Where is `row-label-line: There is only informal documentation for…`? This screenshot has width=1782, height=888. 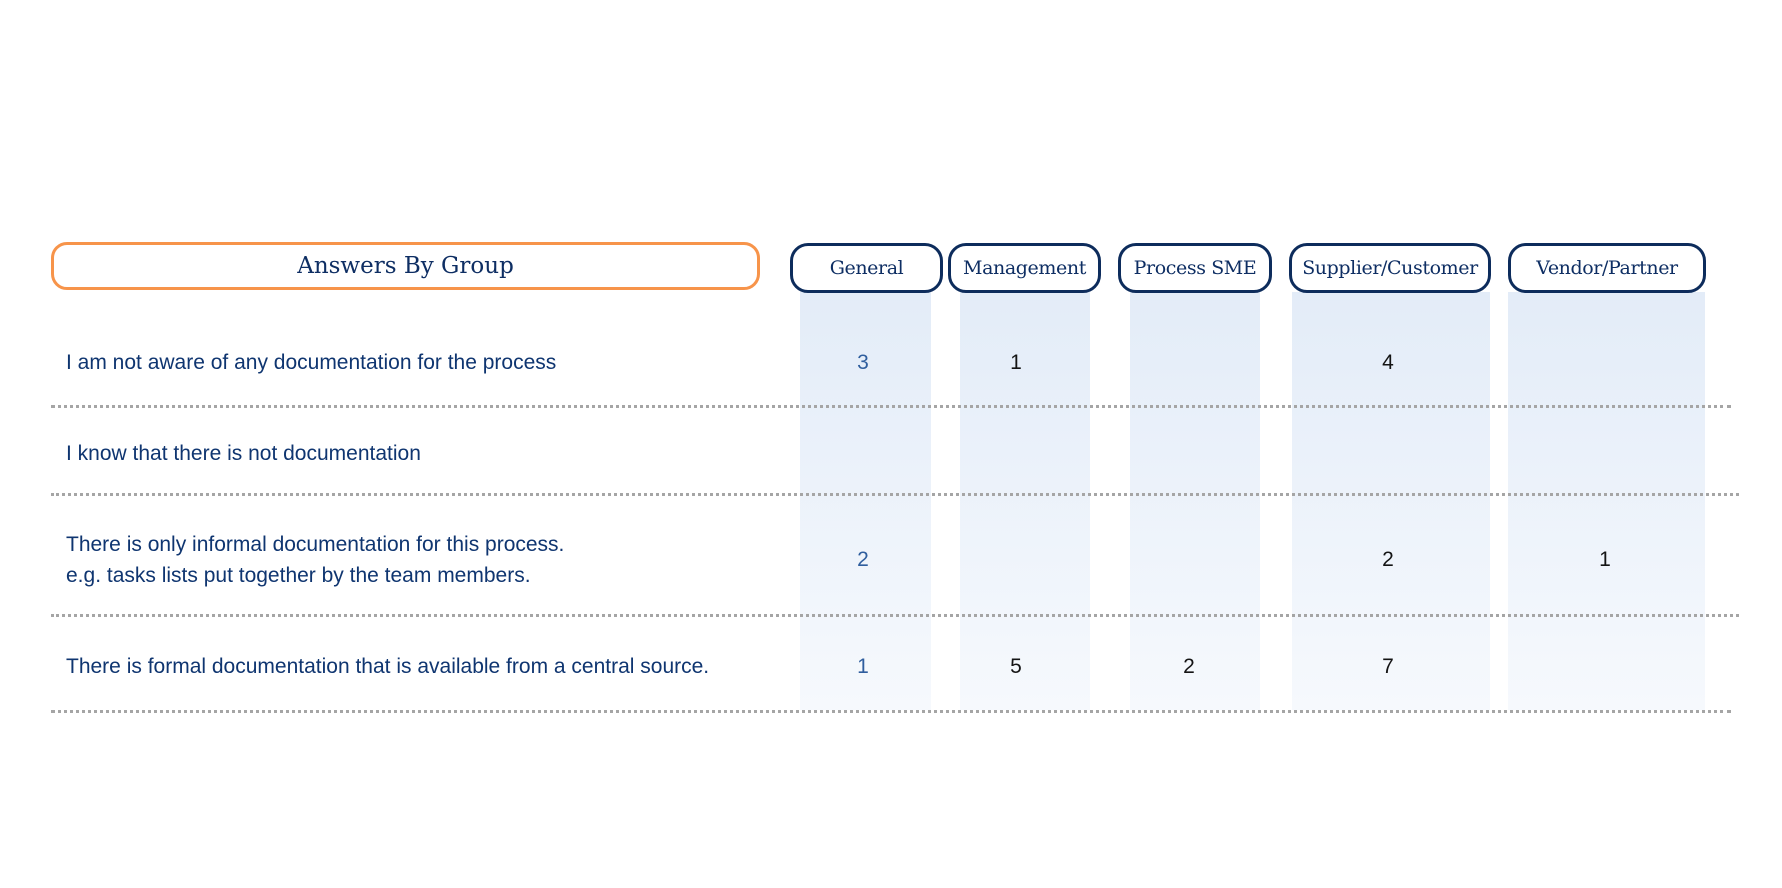
row-label-line: There is only informal documentation for… is located at coordinates (315, 544).